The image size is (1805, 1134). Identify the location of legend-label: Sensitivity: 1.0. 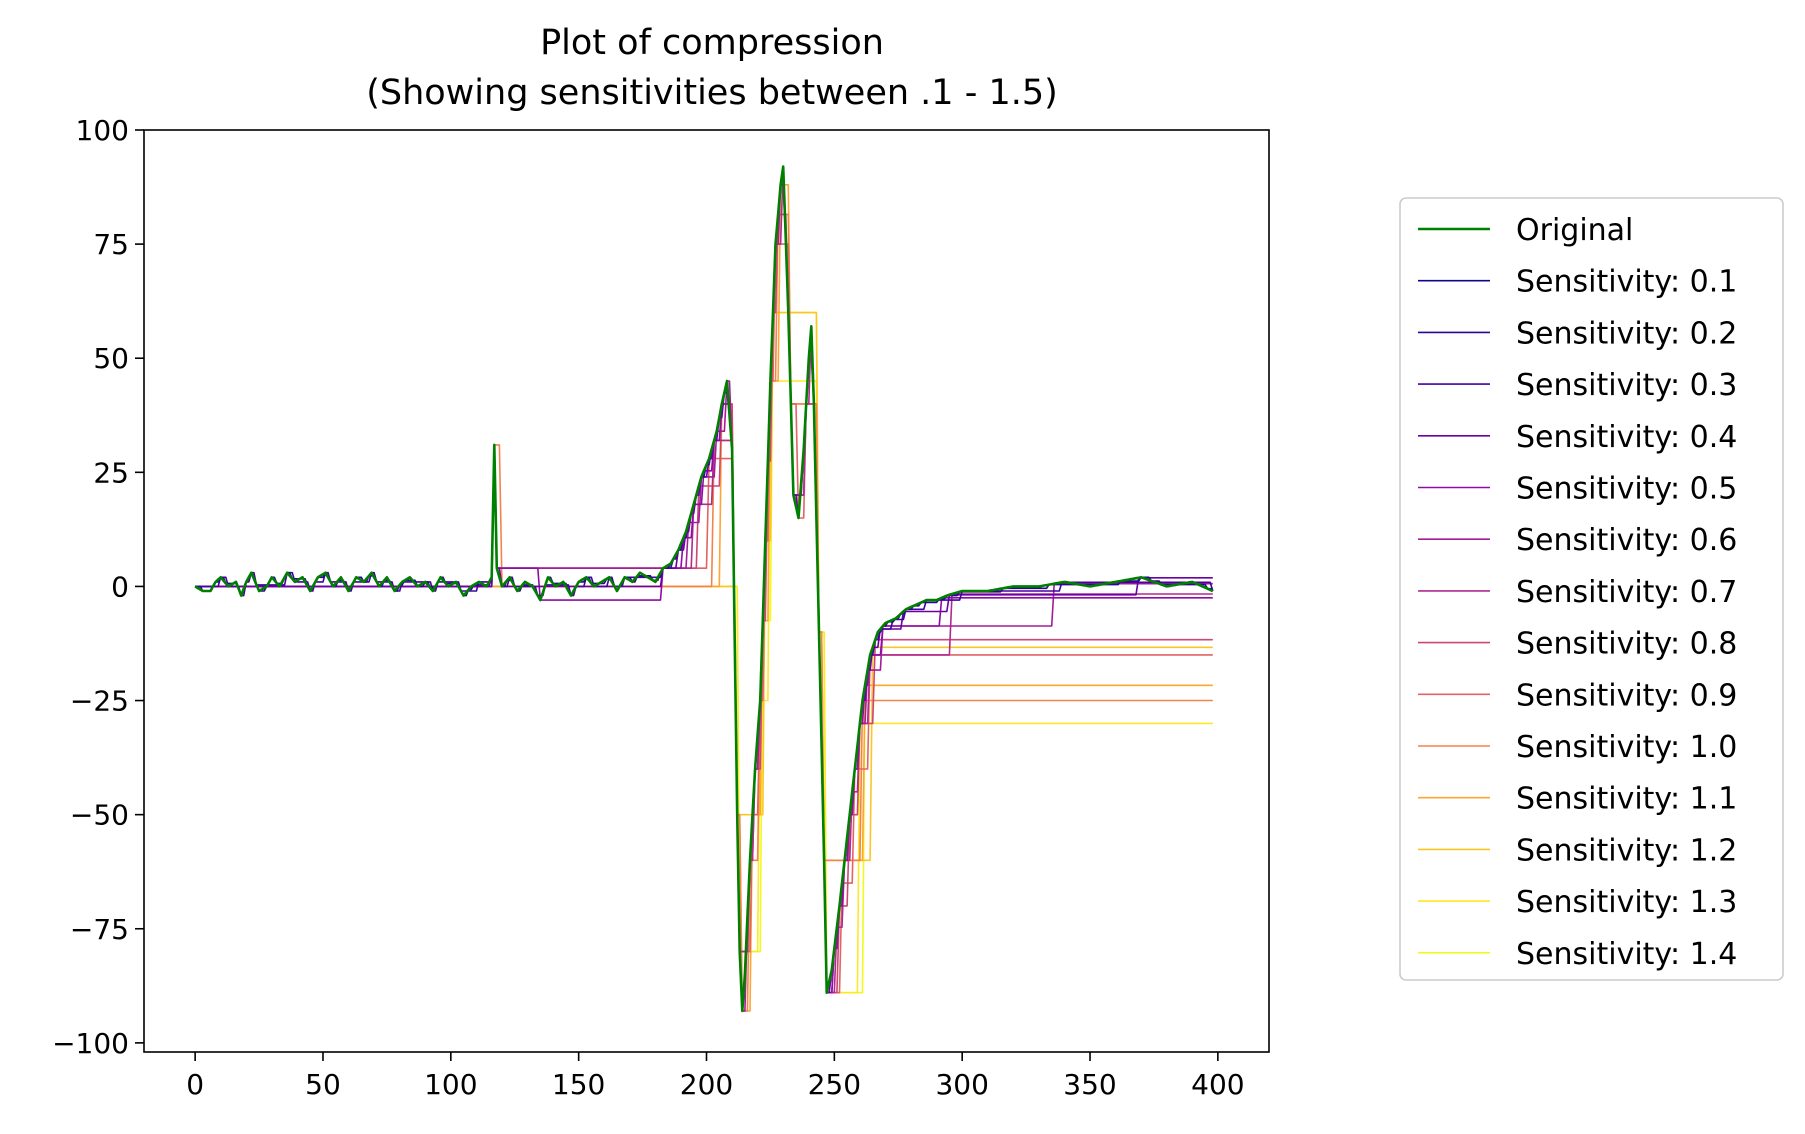
(1626, 747).